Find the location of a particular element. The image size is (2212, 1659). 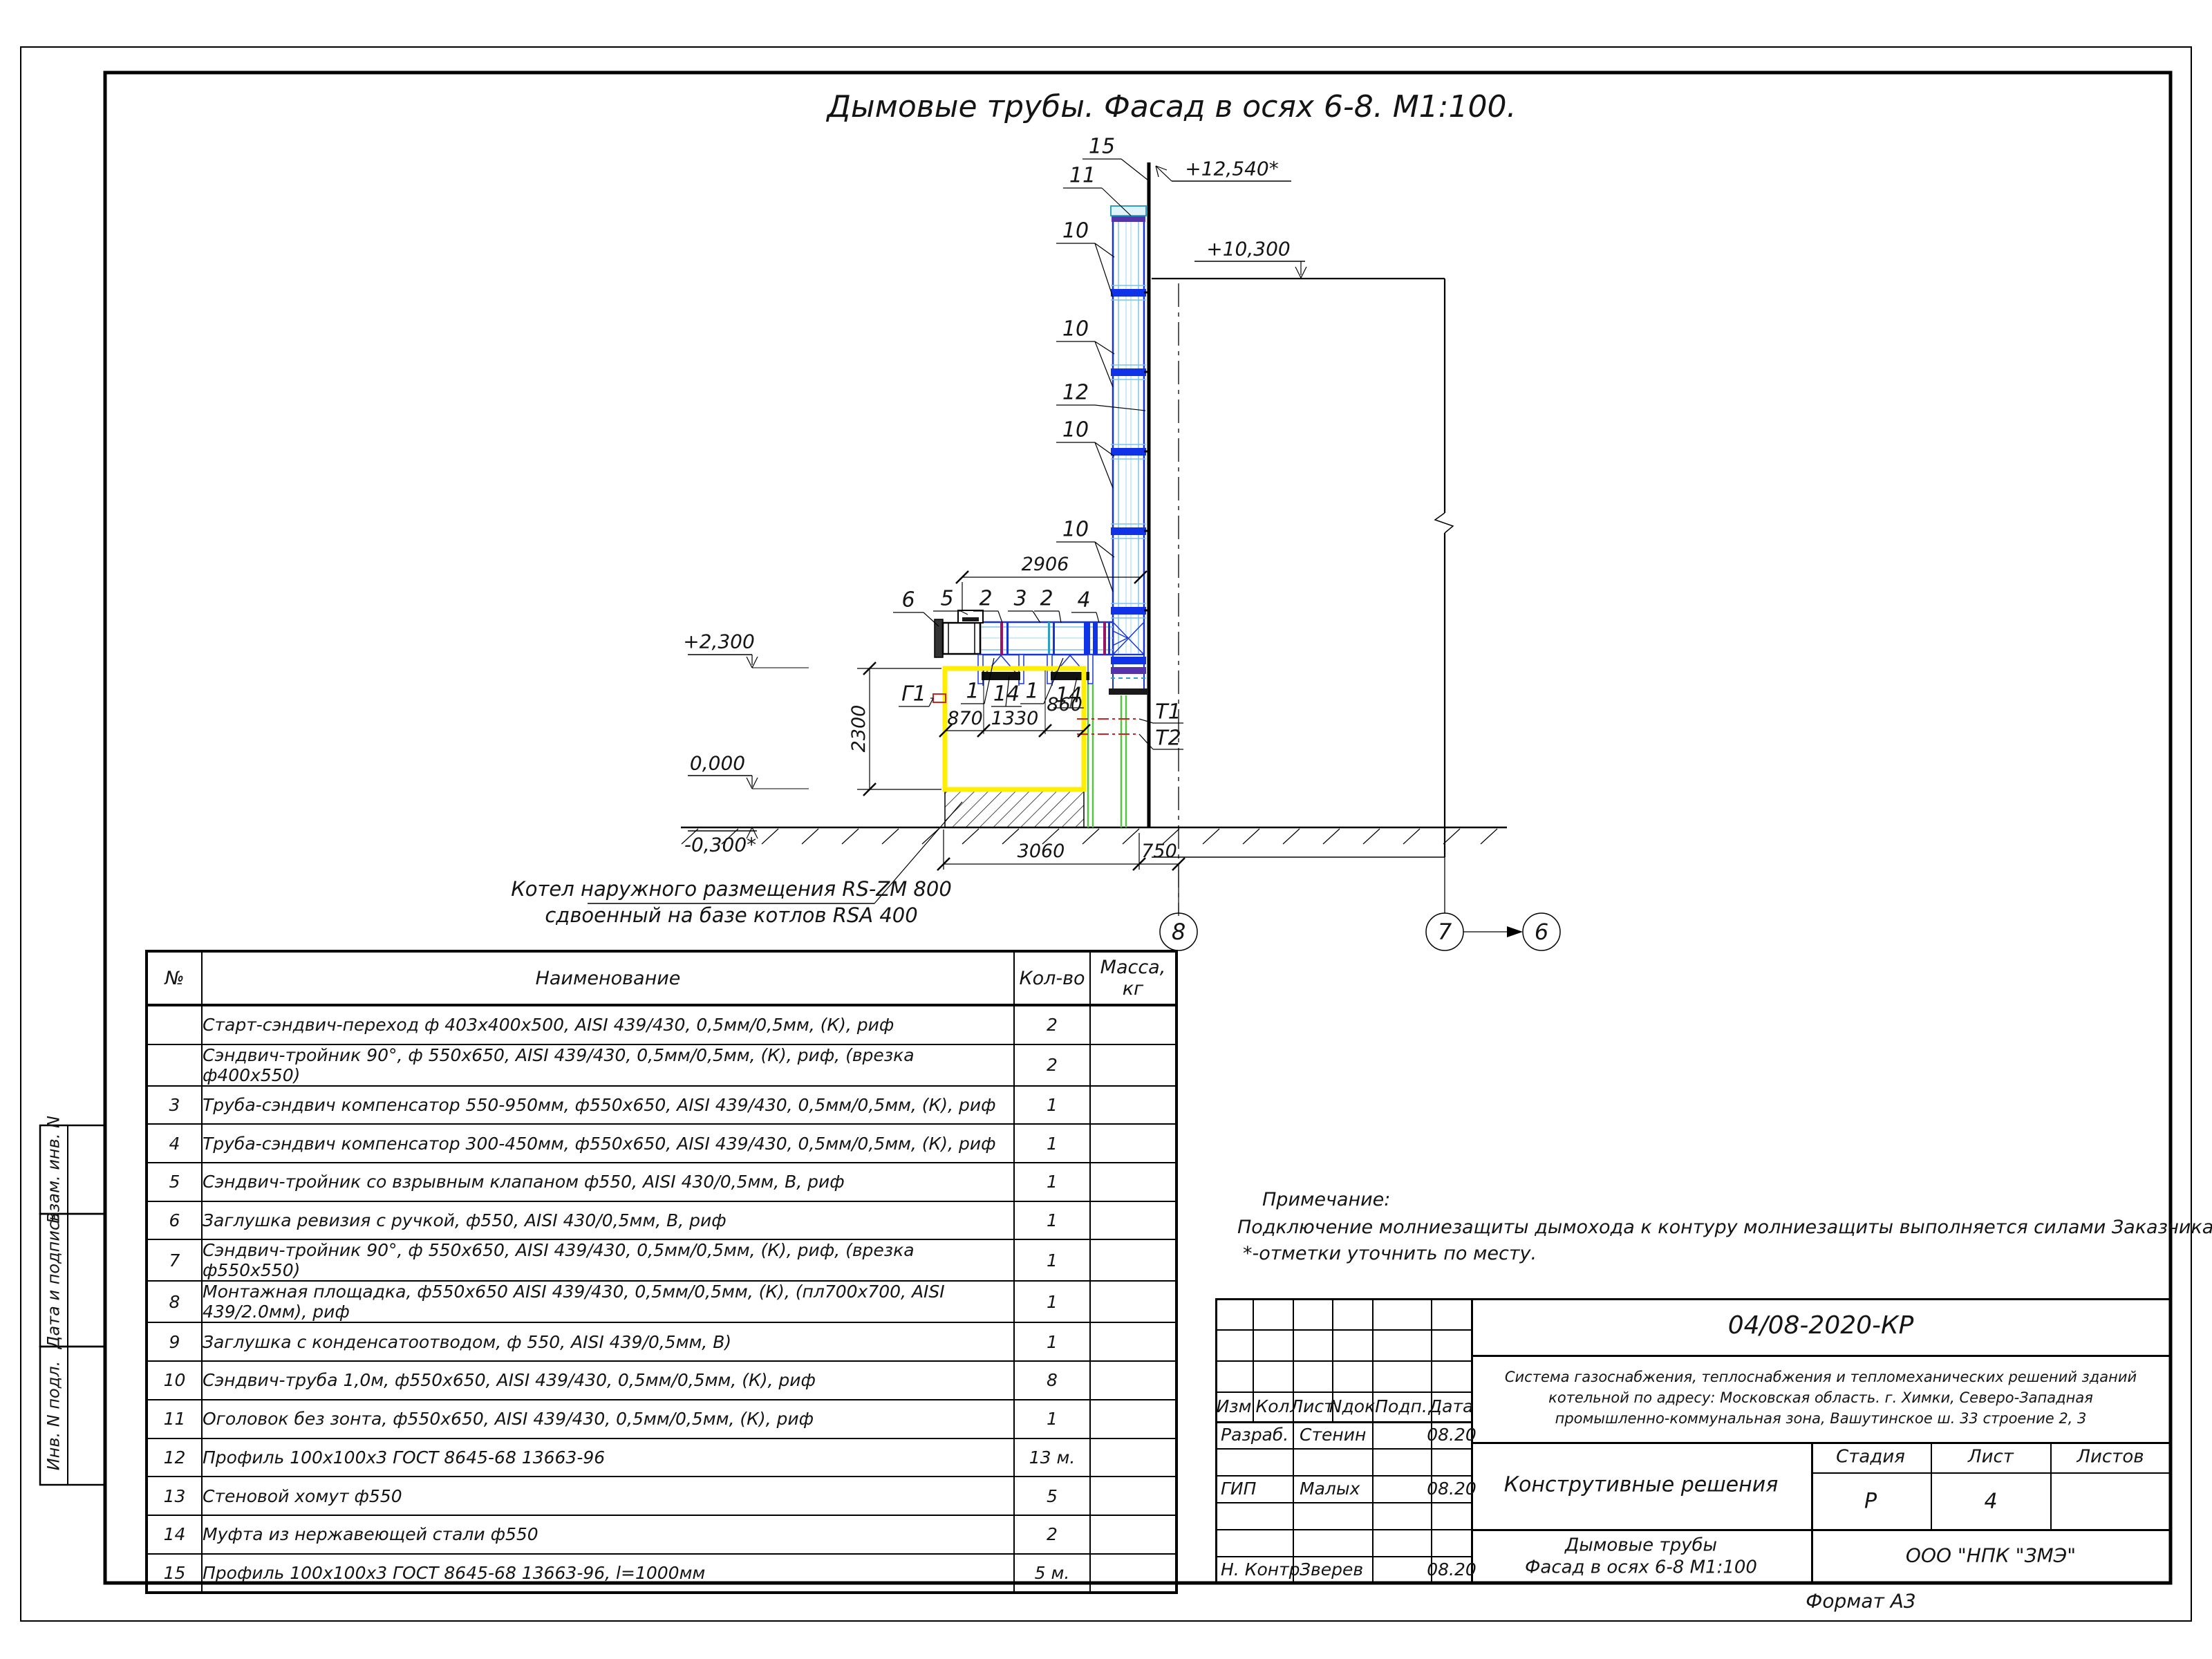

boiler-outline is located at coordinates (1014, 729).